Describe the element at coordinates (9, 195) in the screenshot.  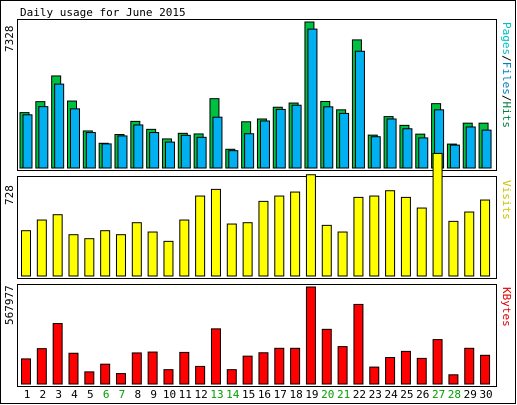
I see `ylabel-visits-max: 728` at that location.